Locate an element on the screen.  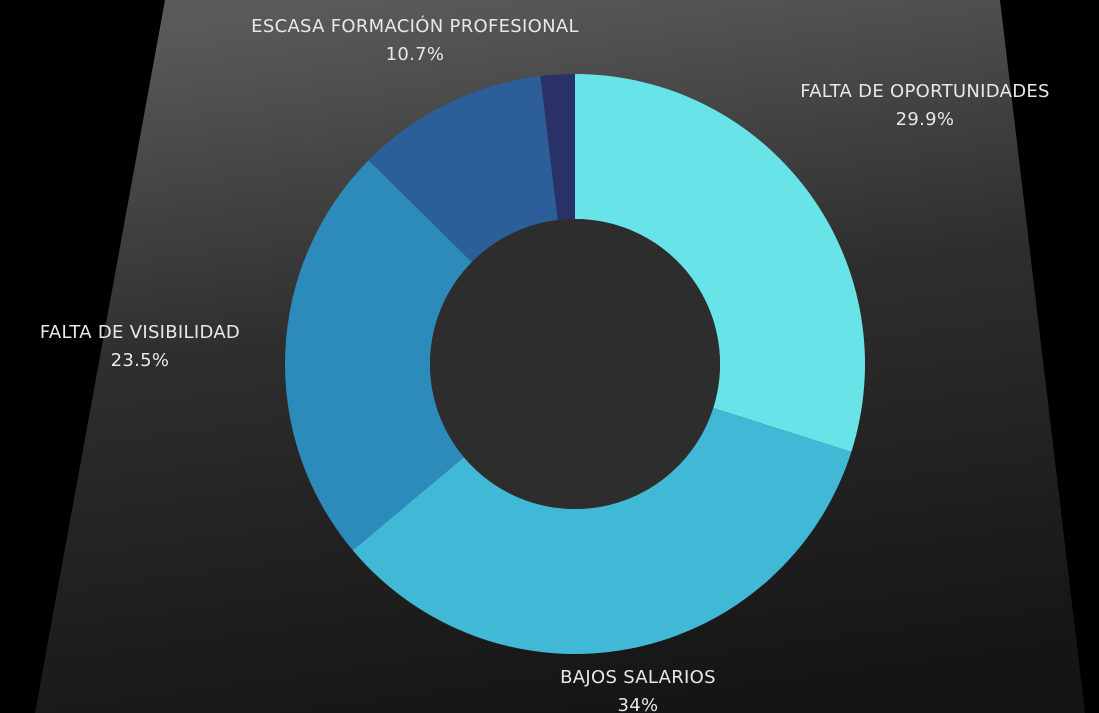
slice-value-label: 29.9% is located at coordinates (925, 119).